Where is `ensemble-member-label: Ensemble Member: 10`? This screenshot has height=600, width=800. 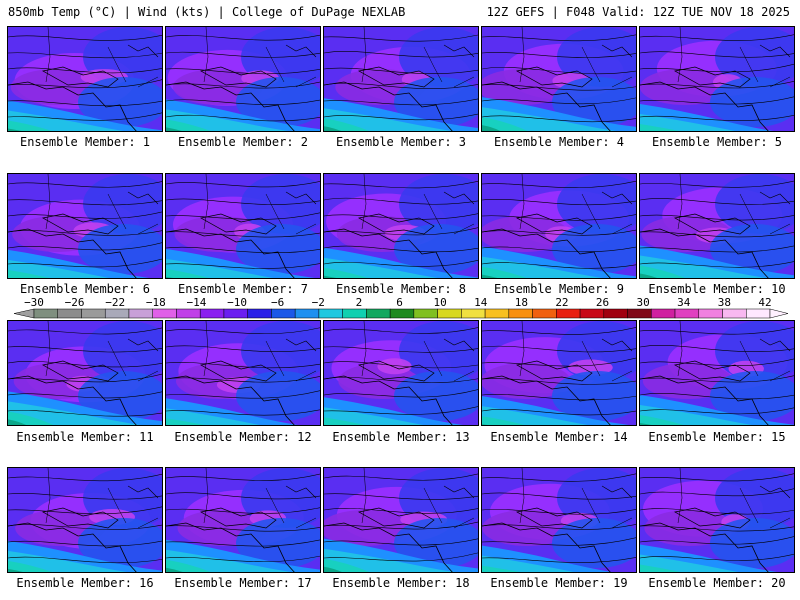 ensemble-member-label: Ensemble Member: 10 is located at coordinates (717, 289).